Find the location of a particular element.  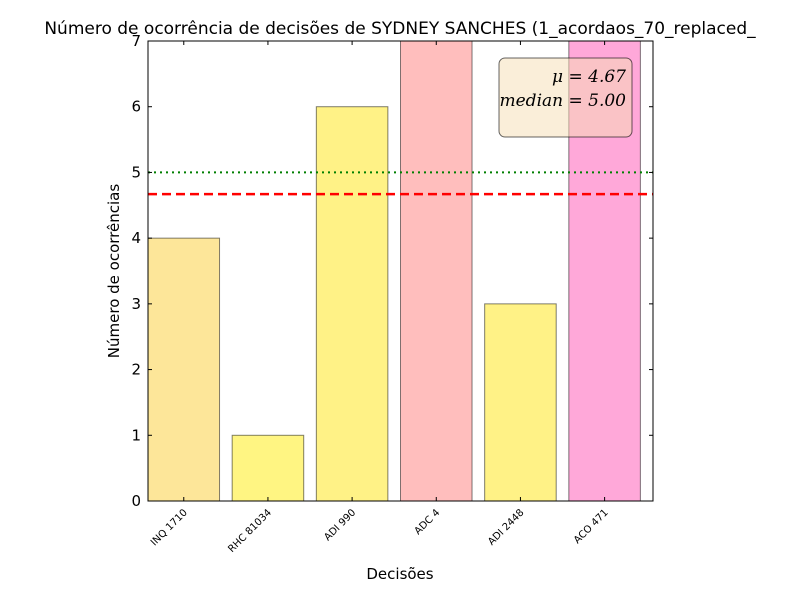

x-tick-label: RHC 81034 is located at coordinates (250, 531).